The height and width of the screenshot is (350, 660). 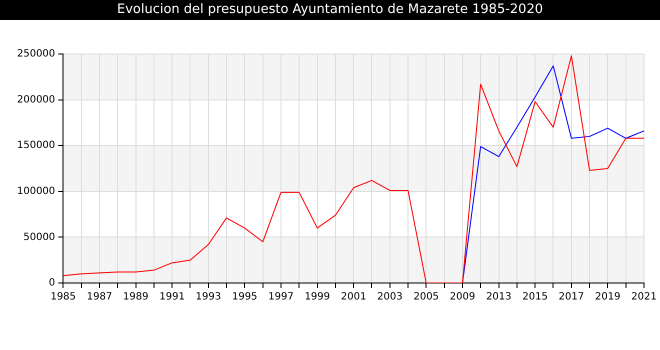 I want to click on x-tick-label: 1993, so click(x=209, y=297).